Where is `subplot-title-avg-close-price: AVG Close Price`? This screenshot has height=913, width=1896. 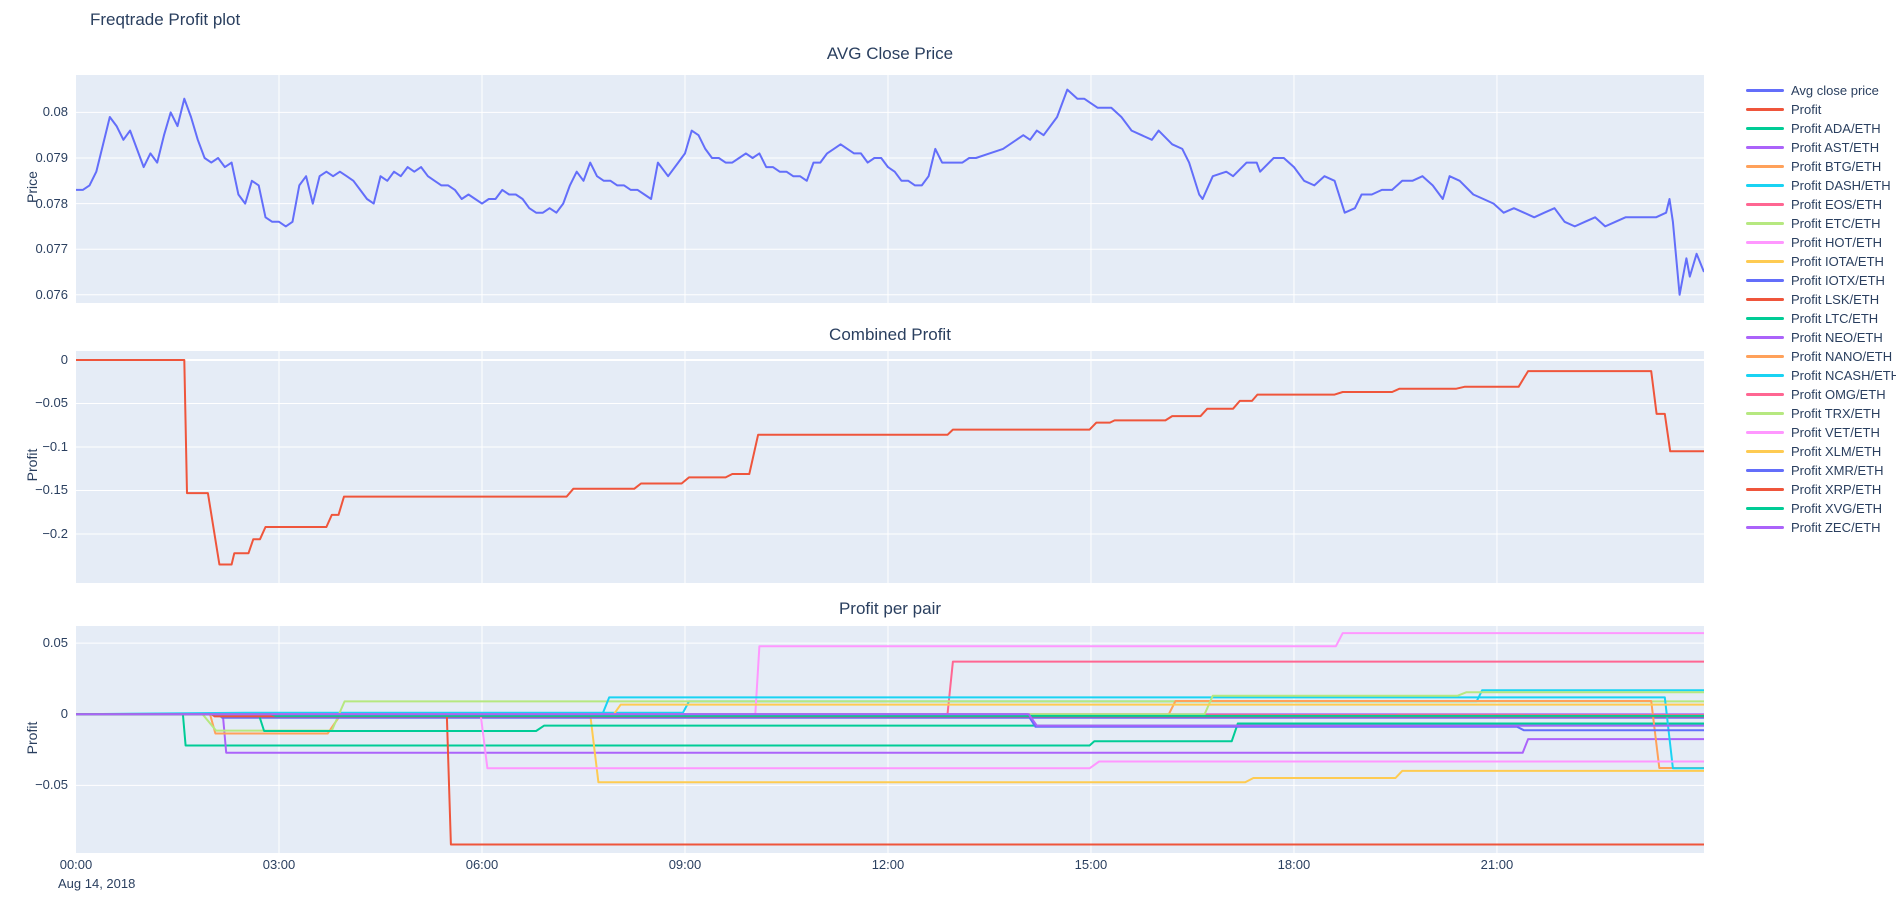
subplot-title-avg-close-price: AVG Close Price is located at coordinates (890, 53).